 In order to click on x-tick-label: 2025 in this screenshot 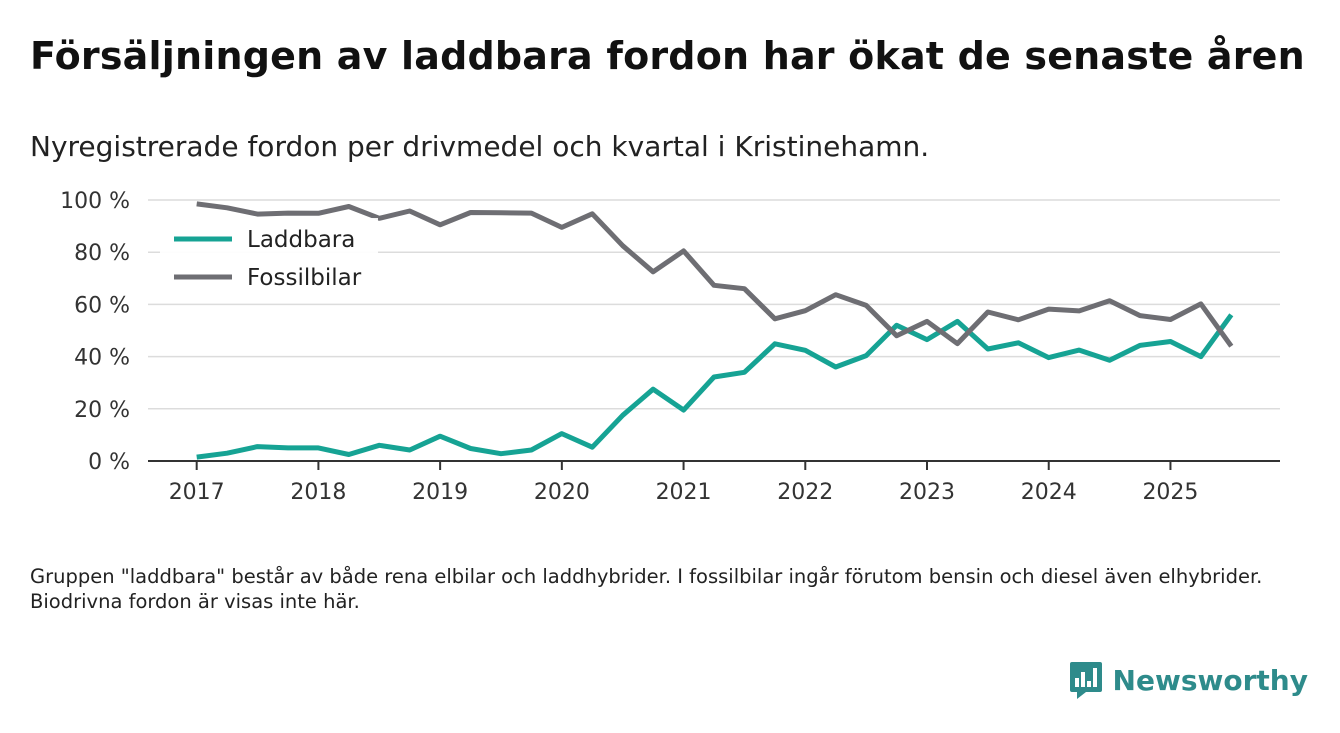, I will do `click(1170, 492)`.